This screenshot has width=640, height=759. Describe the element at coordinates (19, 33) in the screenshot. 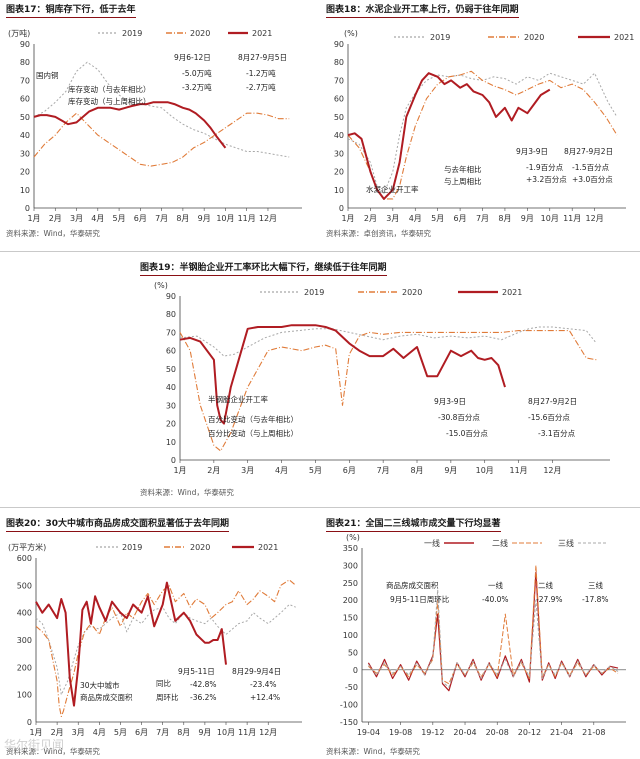

I see `y-axis-unit-label: (万吨)` at that location.